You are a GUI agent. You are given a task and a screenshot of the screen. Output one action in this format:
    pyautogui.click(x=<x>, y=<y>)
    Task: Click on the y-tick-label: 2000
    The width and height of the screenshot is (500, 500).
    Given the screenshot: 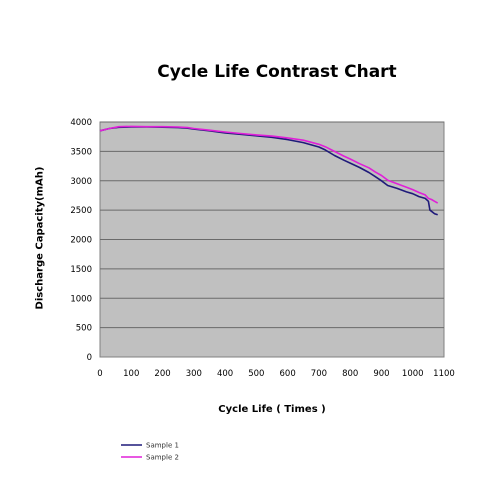 What is the action you would take?
    pyautogui.click(x=81, y=241)
    